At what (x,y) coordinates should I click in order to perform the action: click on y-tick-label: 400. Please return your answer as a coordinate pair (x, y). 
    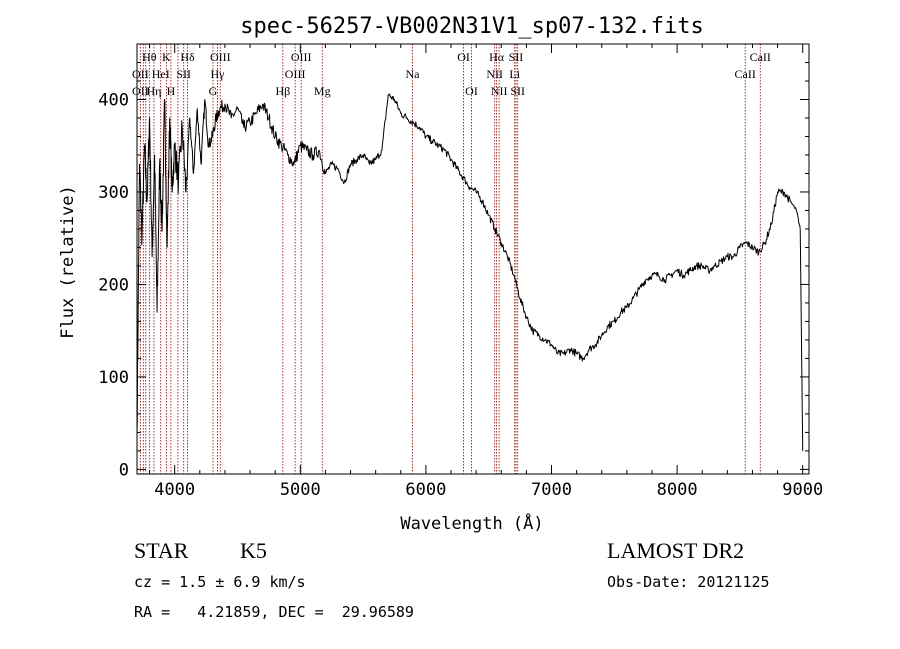
    Looking at the image, I should click on (113, 100).